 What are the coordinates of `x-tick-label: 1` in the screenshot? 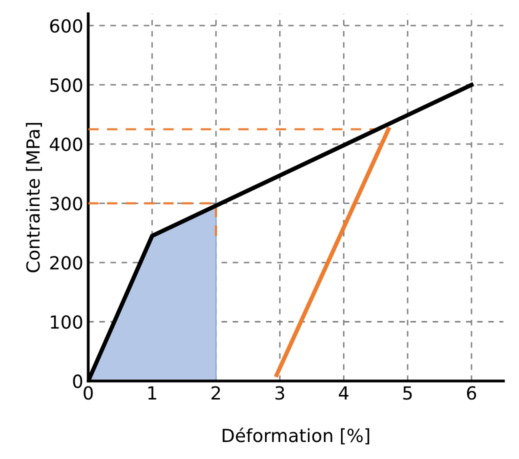 It's located at (152, 393).